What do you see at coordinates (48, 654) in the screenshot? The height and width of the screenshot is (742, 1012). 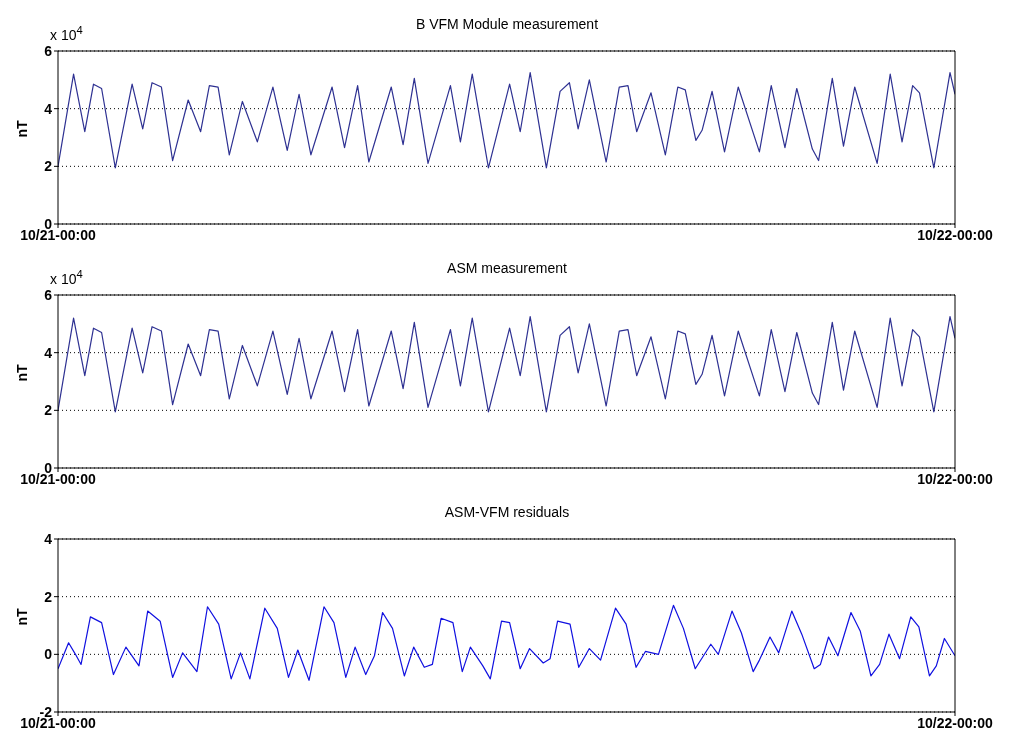 I see `y-tick-label: 0` at bounding box center [48, 654].